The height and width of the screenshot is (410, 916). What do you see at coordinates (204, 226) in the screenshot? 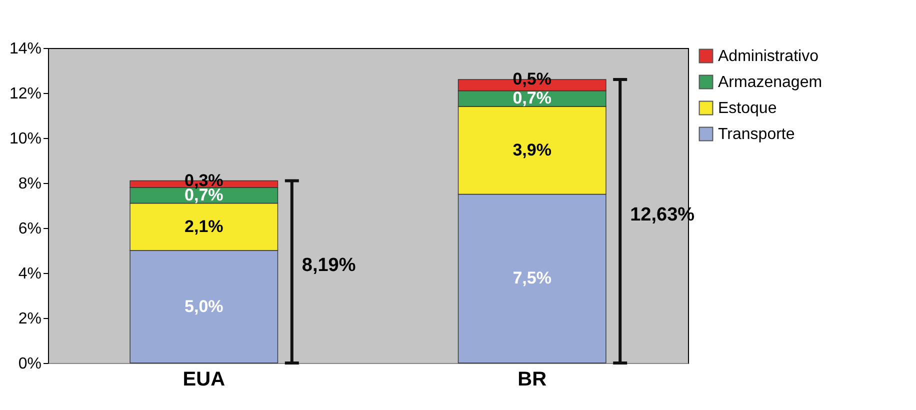
I see `data-label: 2,1%` at bounding box center [204, 226].